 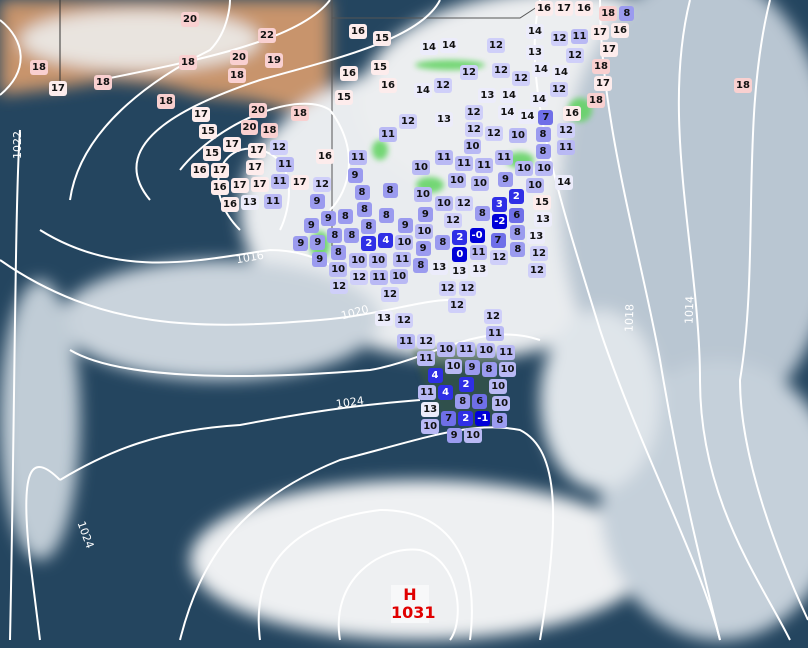 I want to click on temperature-station-label: 4, so click(x=446, y=392).